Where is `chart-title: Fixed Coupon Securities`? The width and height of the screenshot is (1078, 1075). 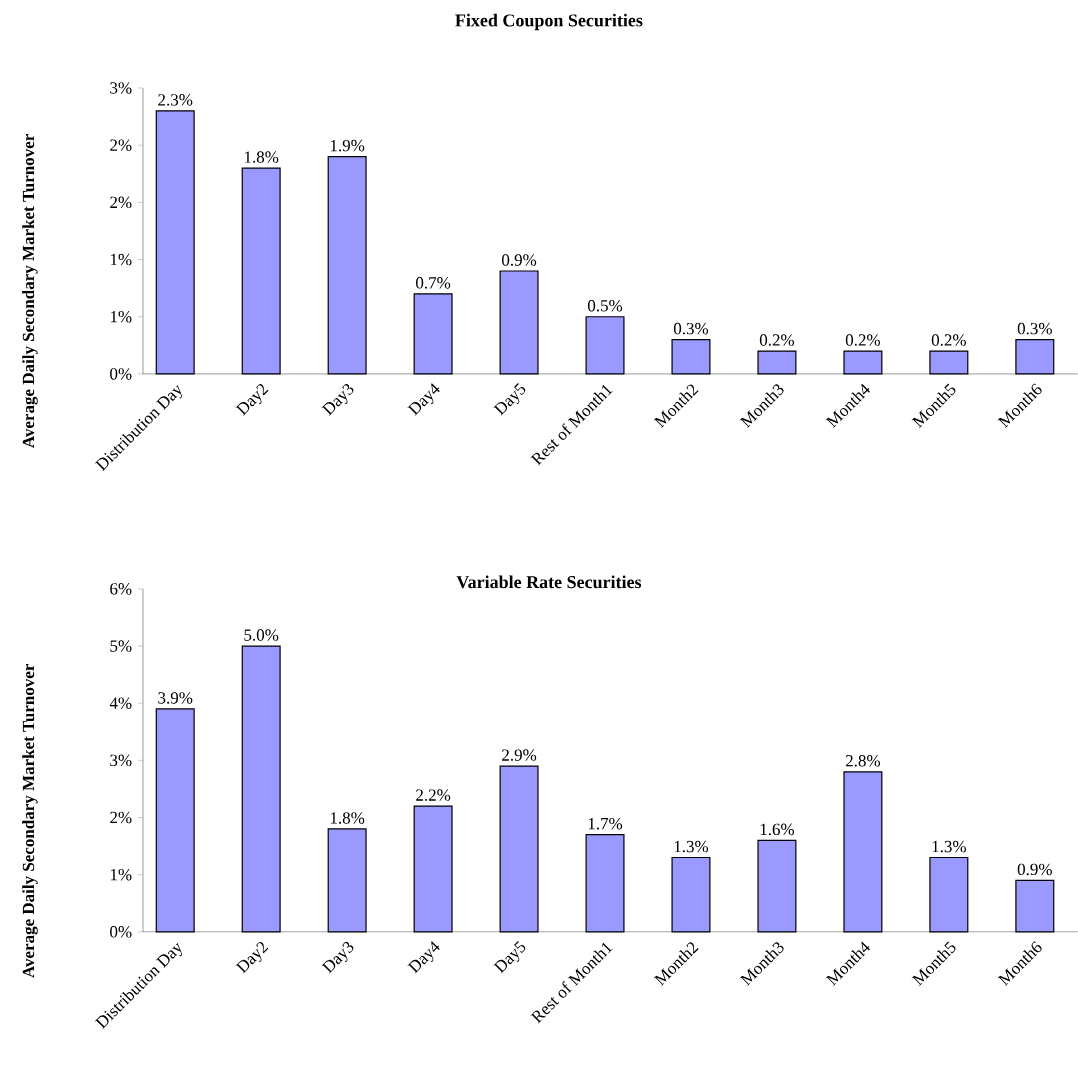 chart-title: Fixed Coupon Securities is located at coordinates (549, 22).